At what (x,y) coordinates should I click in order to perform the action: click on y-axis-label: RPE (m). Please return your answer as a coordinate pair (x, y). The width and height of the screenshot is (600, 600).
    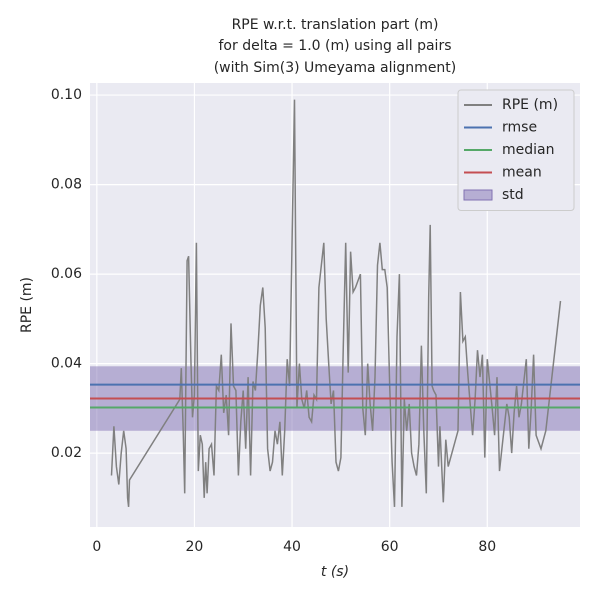
    Looking at the image, I should click on (27, 305).